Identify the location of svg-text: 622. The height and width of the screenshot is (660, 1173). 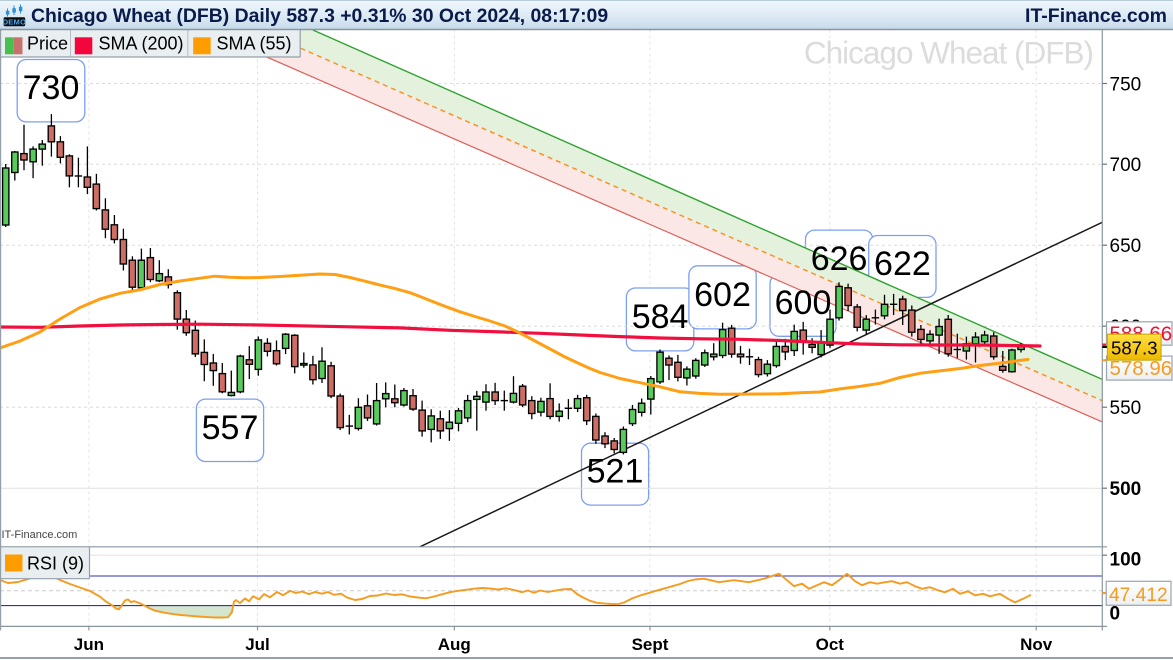
(902, 264).